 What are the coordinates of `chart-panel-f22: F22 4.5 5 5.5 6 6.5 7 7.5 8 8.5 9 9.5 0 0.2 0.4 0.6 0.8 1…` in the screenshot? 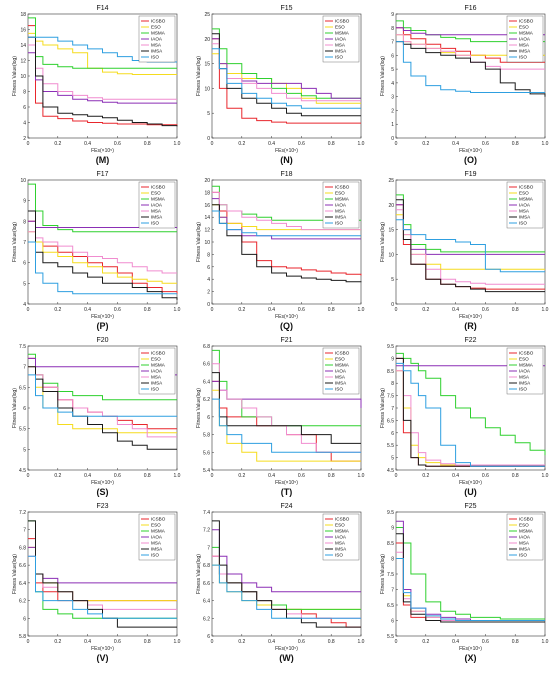 It's located at (464, 417).